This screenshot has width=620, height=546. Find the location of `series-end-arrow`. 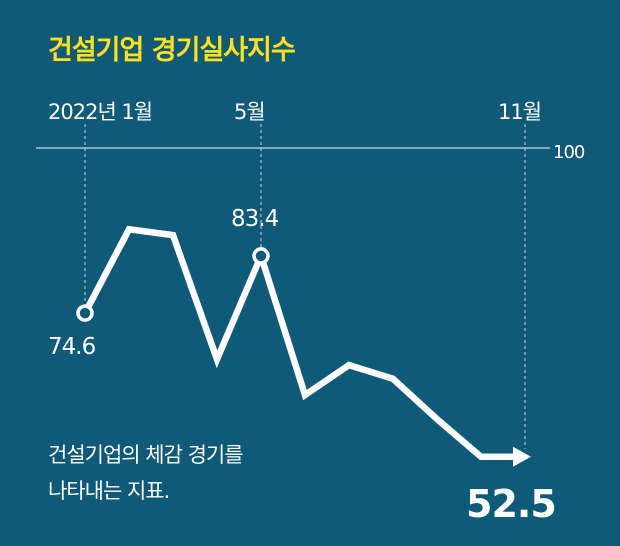

series-end-arrow is located at coordinates (522, 456).